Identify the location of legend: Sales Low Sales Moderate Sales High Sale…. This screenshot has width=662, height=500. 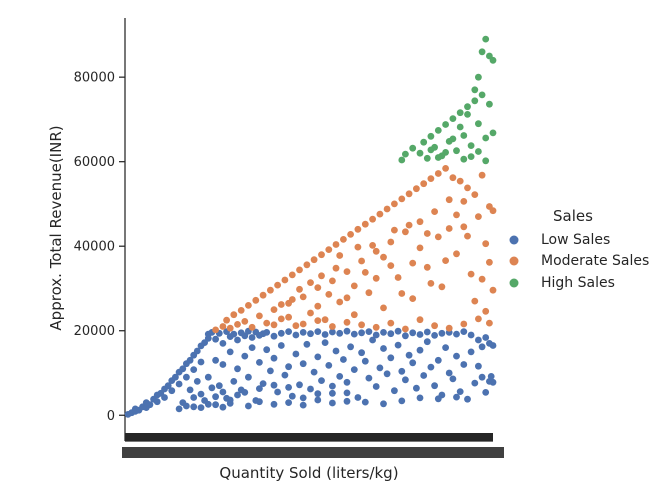
(579, 249).